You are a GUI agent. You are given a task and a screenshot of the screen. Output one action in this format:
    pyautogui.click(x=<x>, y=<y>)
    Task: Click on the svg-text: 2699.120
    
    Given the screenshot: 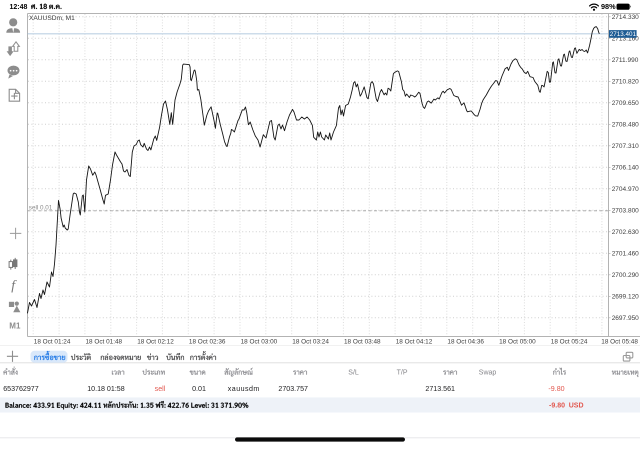 What is the action you would take?
    pyautogui.click(x=625, y=297)
    